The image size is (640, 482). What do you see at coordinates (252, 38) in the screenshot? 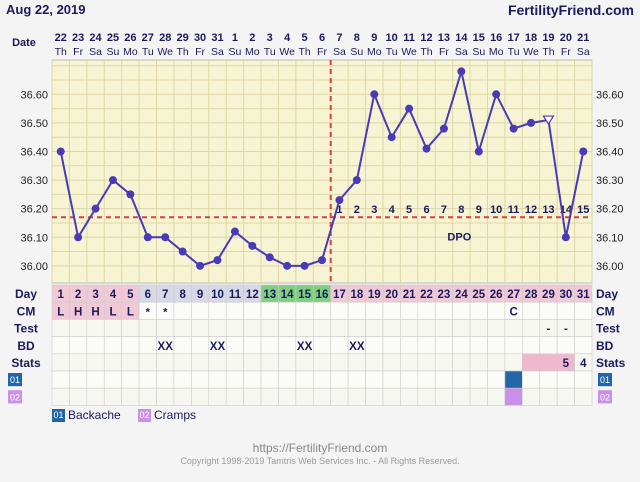
I see `date-label: 2` at bounding box center [252, 38].